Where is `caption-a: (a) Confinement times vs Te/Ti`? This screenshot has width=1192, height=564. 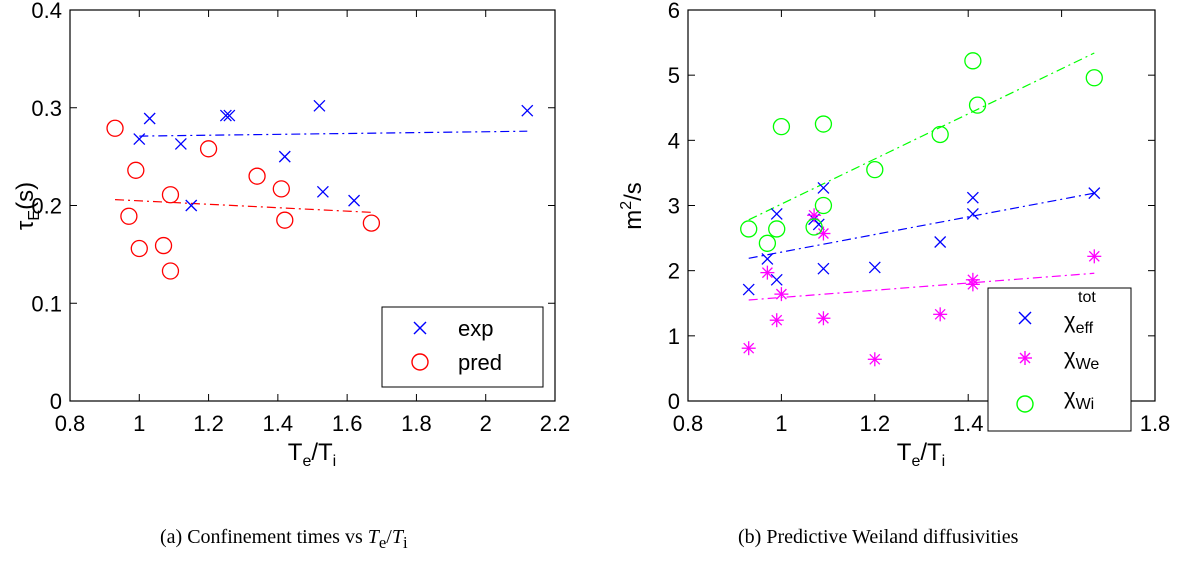
caption-a: (a) Confinement times vs Te/Ti is located at coordinates (284, 539).